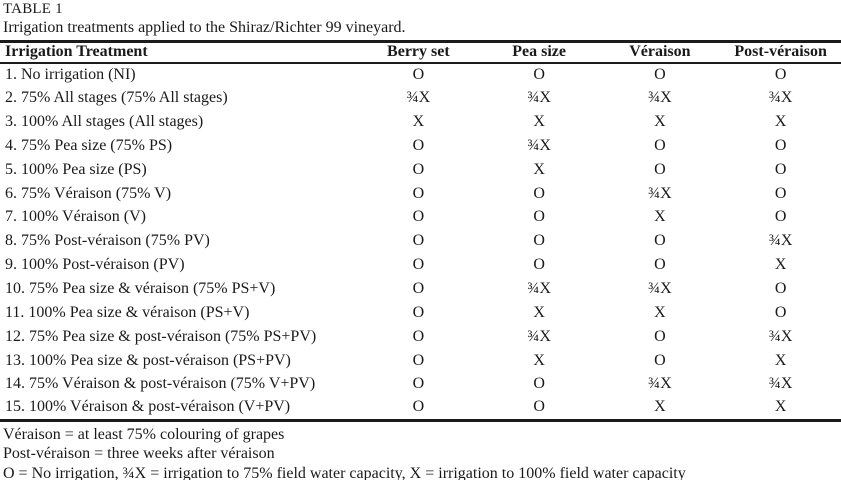 The image size is (841, 480). What do you see at coordinates (95, 265) in the screenshot?
I see `treatment-cell: 9. 100% Post-véraison (PV)` at bounding box center [95, 265].